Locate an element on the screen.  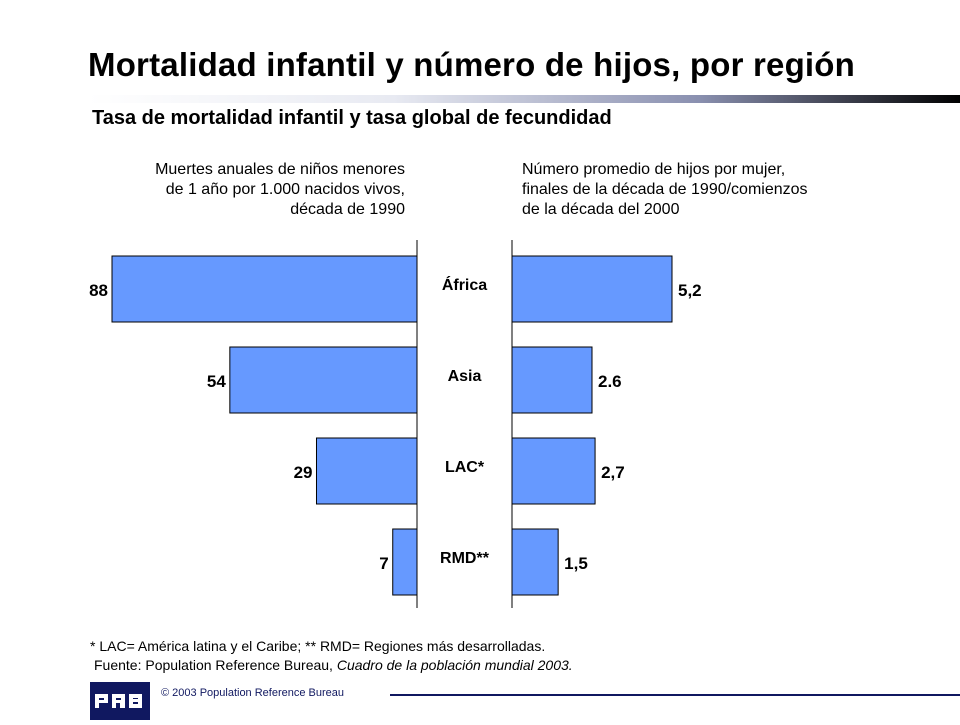
left-bar-value-label: 54 is located at coordinates (216, 381).